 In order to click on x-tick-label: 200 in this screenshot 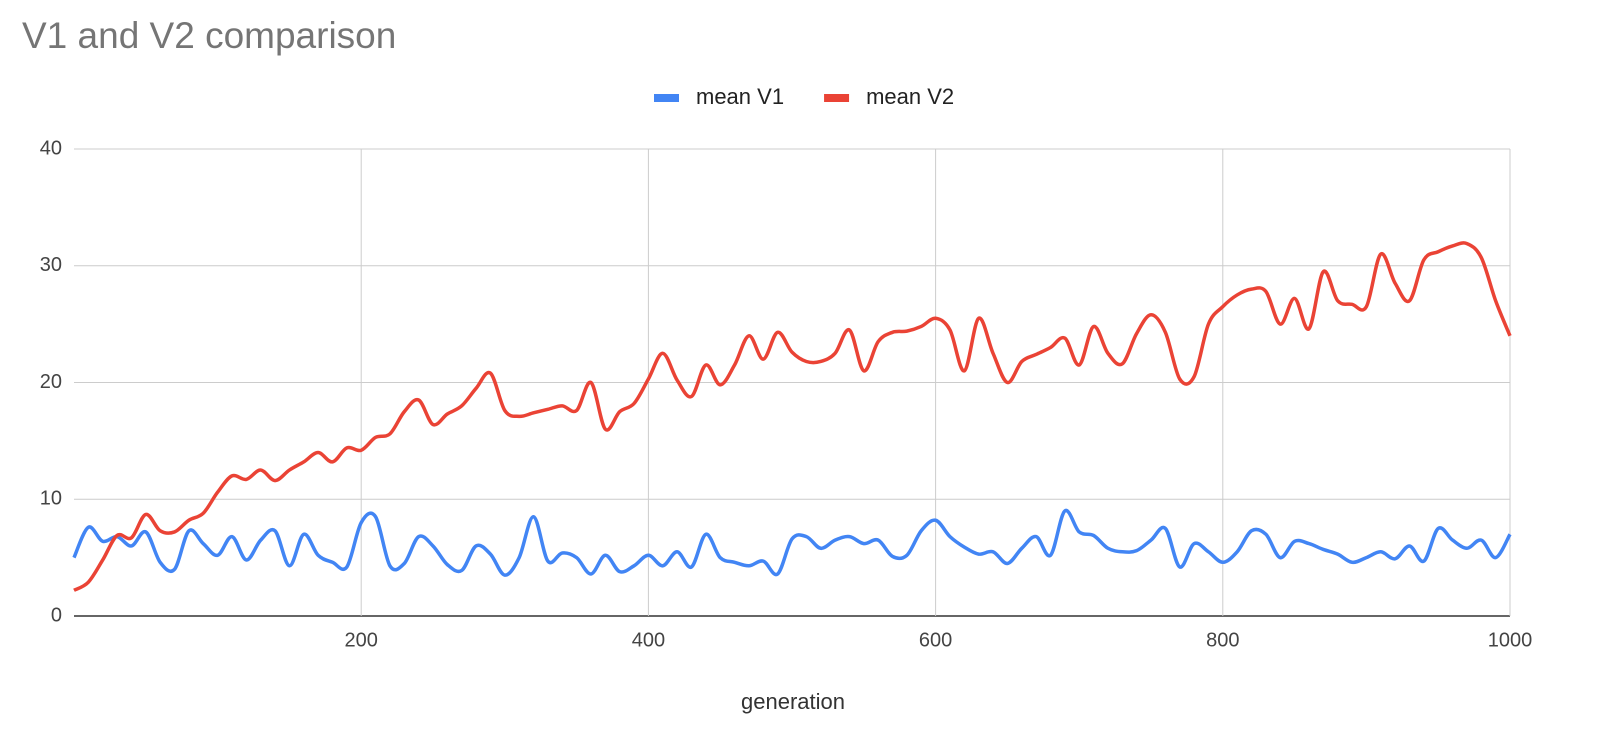, I will do `click(361, 640)`.